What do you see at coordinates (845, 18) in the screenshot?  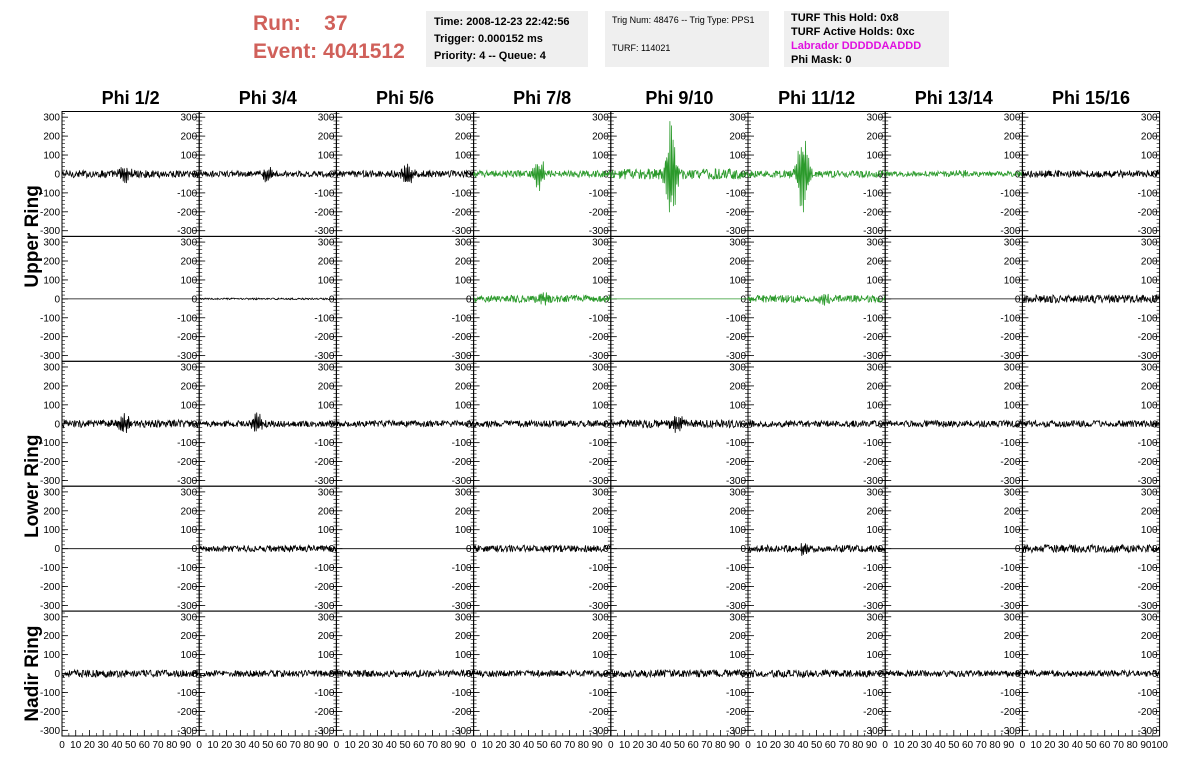 I see `turf-this-hold-text: TURF This Hold: 0x8` at bounding box center [845, 18].